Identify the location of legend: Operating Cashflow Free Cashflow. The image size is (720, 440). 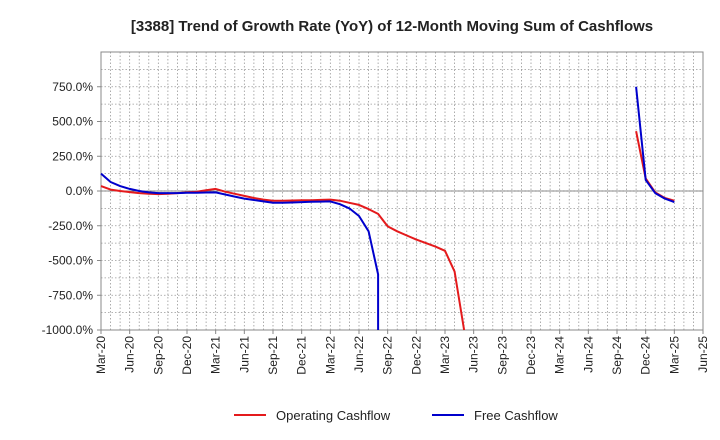
(396, 415).